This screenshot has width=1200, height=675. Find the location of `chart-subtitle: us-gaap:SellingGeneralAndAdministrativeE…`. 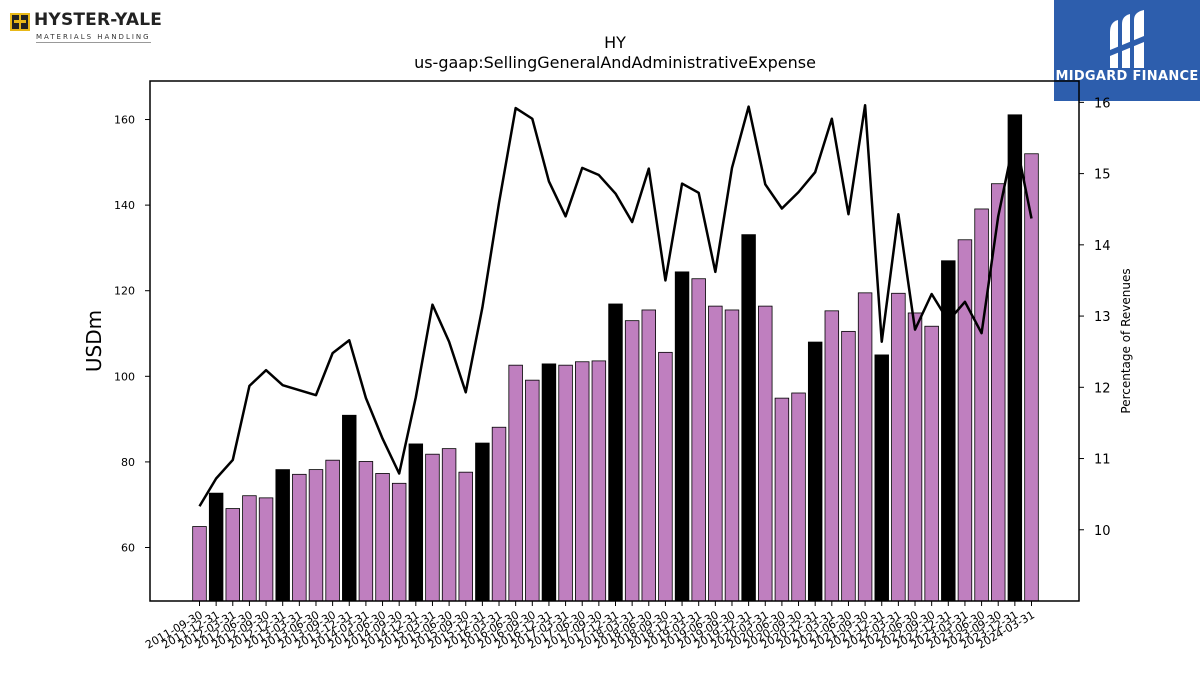

chart-subtitle: us-gaap:SellingGeneralAndAdministrativeE… is located at coordinates (615, 62).